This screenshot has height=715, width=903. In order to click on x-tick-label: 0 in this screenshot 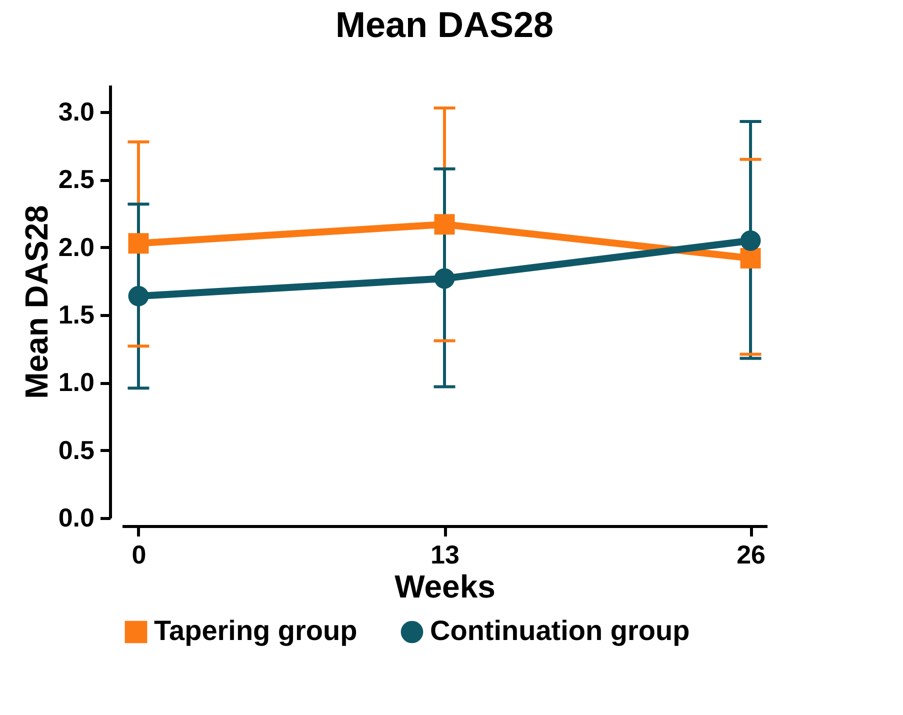, I will do `click(139, 555)`.